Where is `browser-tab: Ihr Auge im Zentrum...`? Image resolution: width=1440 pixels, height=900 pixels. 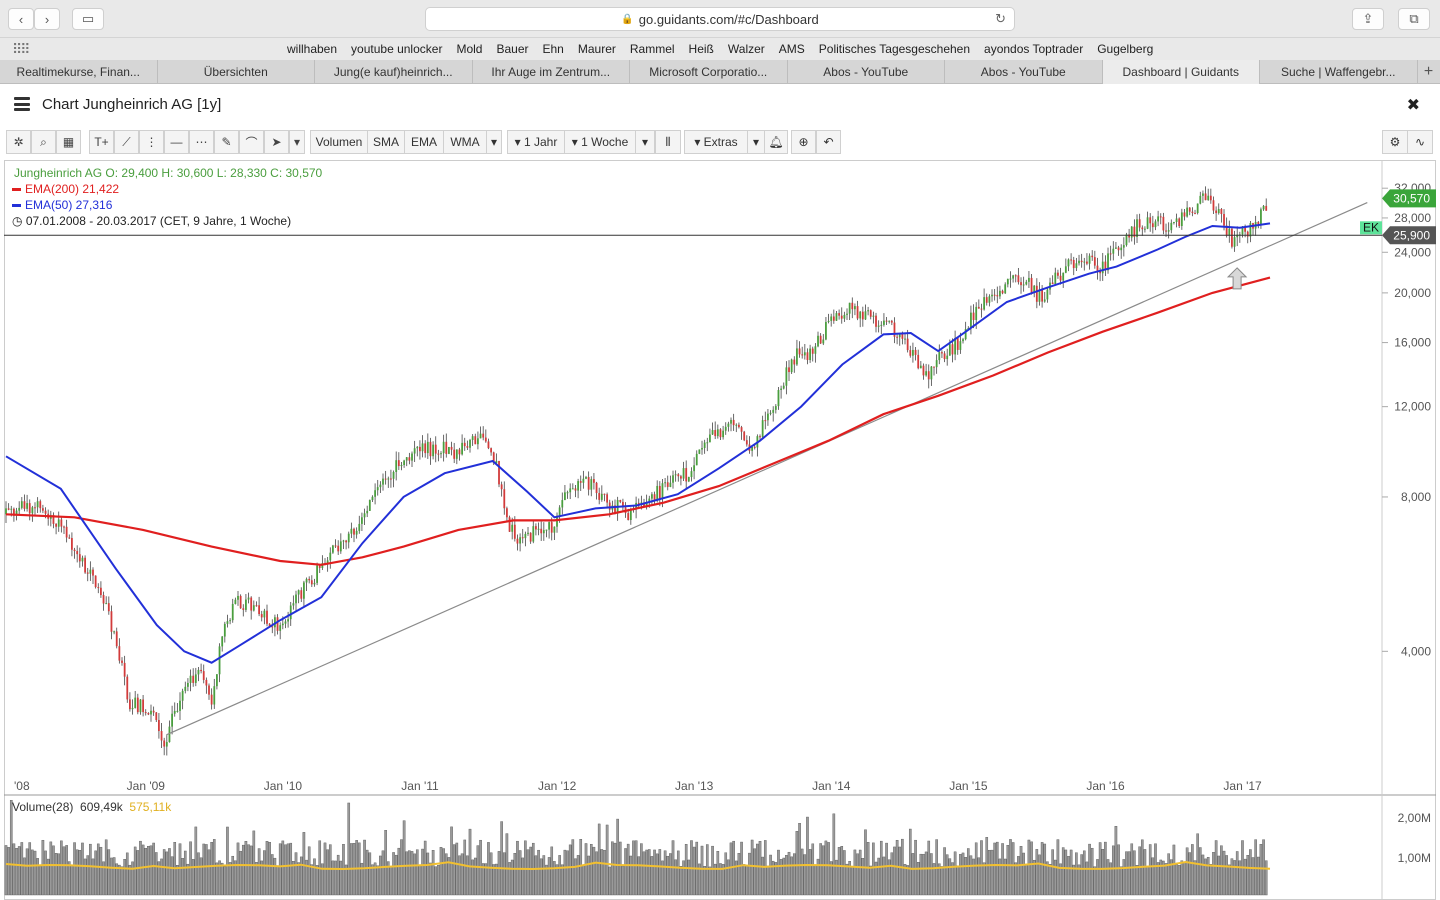 browser-tab: Ihr Auge im Zentrum... is located at coordinates (551, 72).